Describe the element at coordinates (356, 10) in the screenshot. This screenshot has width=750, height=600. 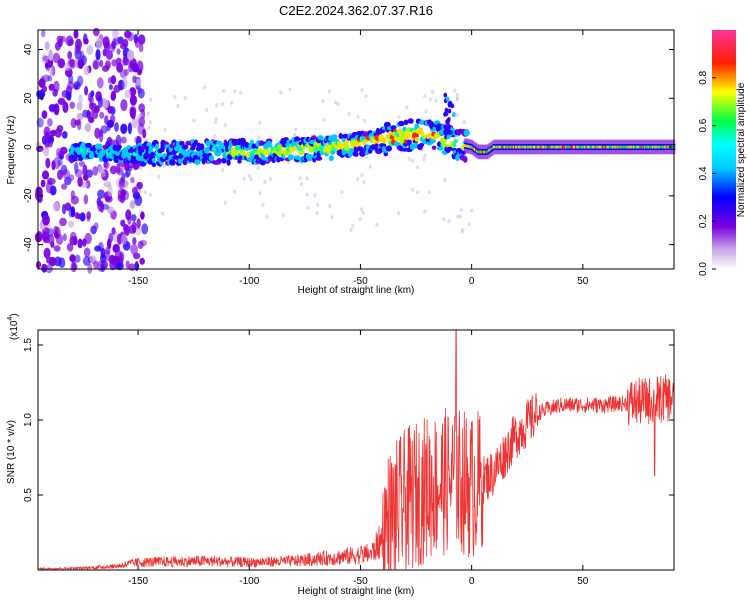
I see `chart-title: C2E2.2024.362.07.37.R16` at that location.